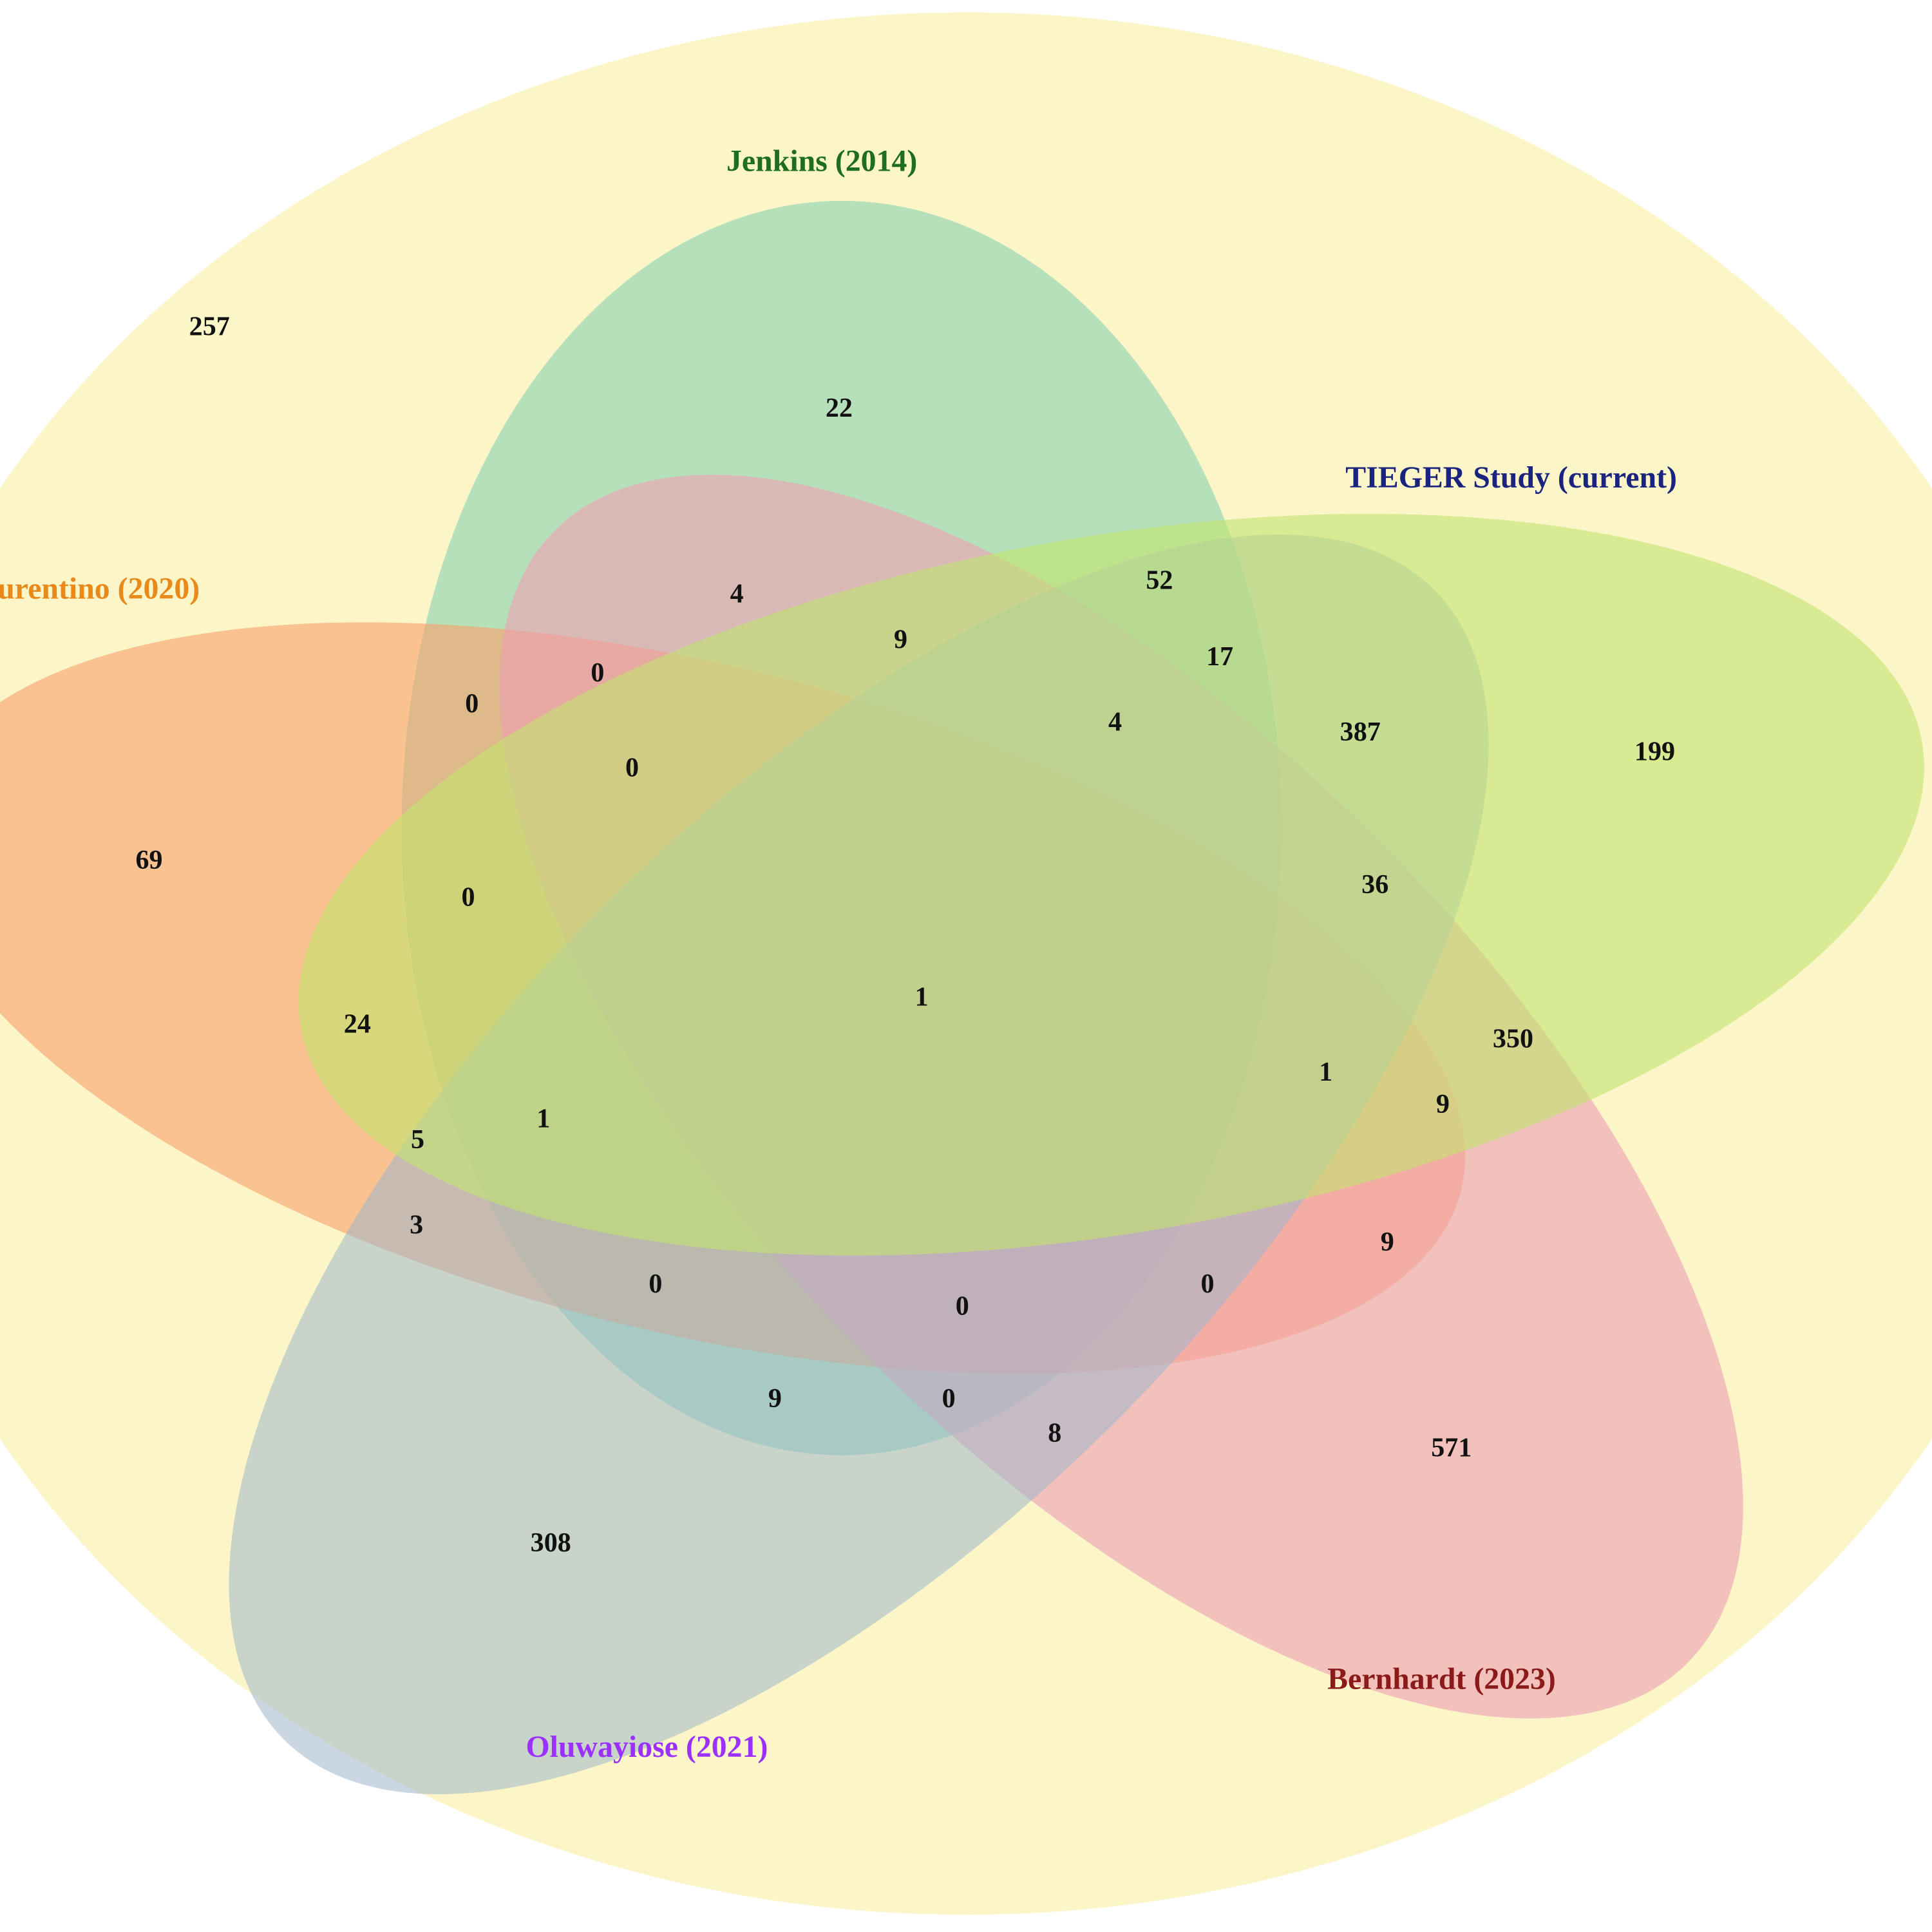 The image size is (1932, 1932). Describe the element at coordinates (1442, 1679) in the screenshot. I see `set-label: Bernhardt (2023)` at that location.